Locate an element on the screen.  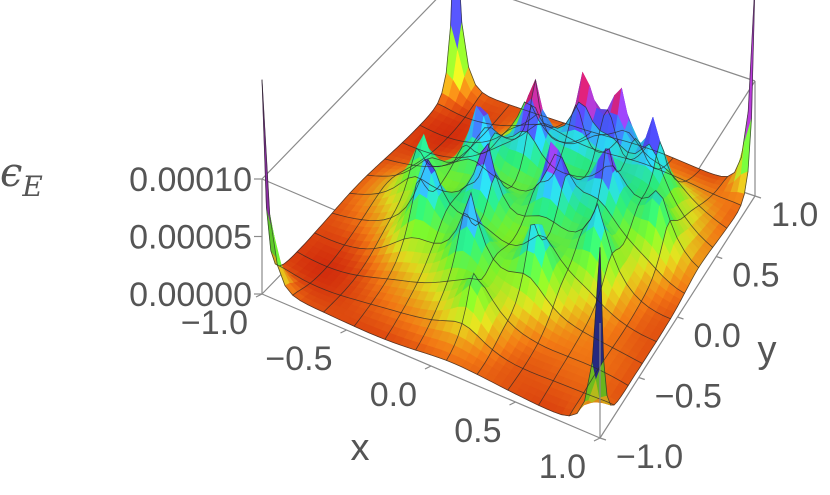
z-tick-label: 0.00000 is located at coordinates (190, 295).